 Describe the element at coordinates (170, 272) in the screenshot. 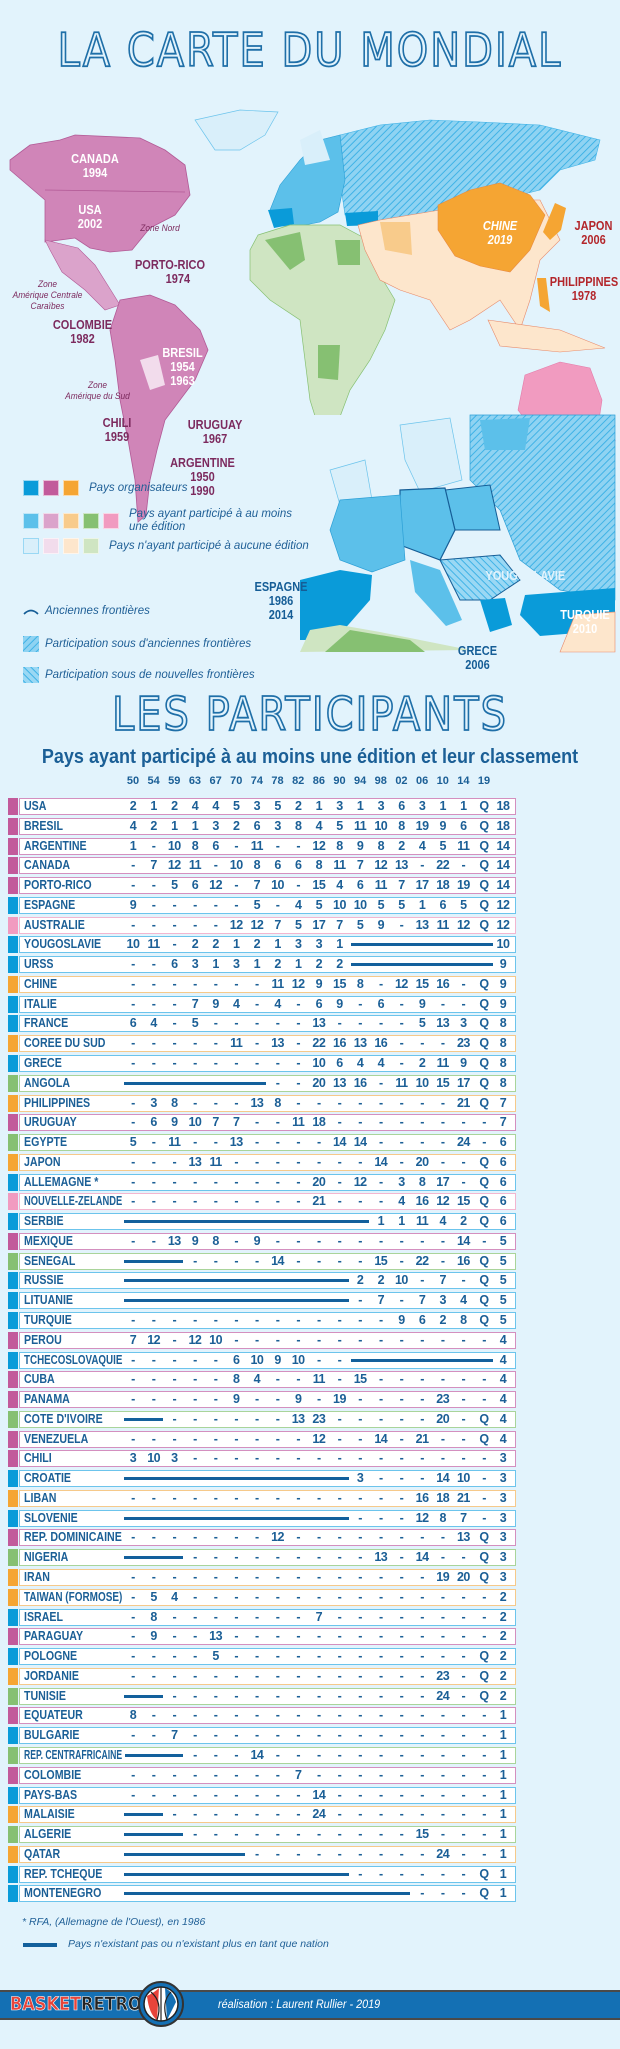

I see `label-porto-rico: PORTO-RICO 1974` at that location.